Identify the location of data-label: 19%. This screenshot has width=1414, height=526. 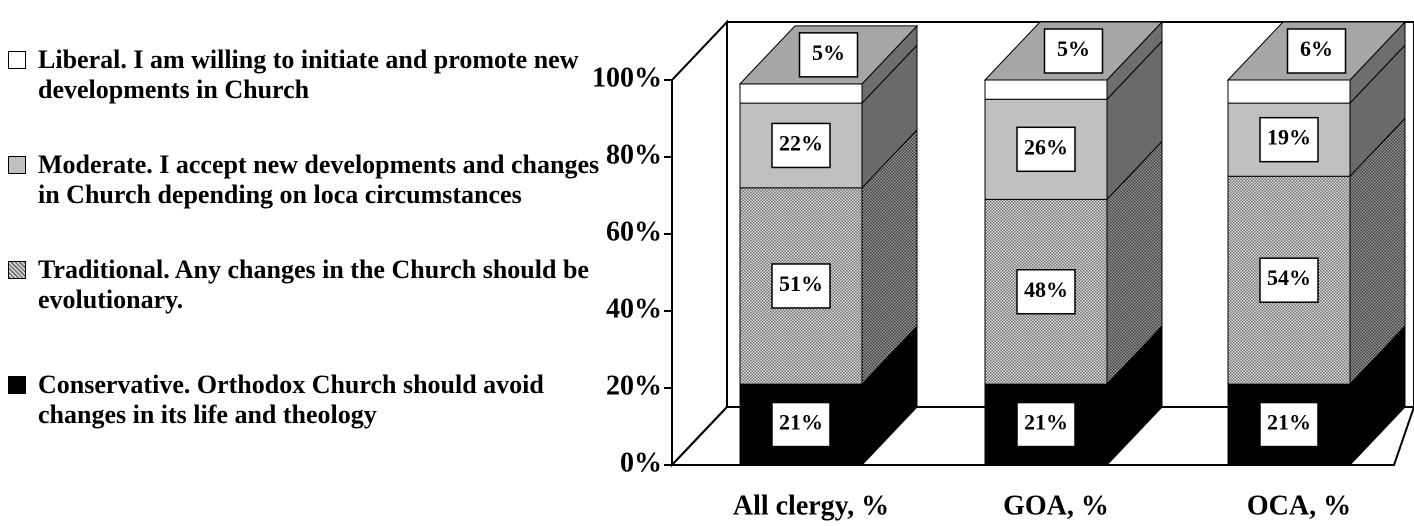
(1289, 137).